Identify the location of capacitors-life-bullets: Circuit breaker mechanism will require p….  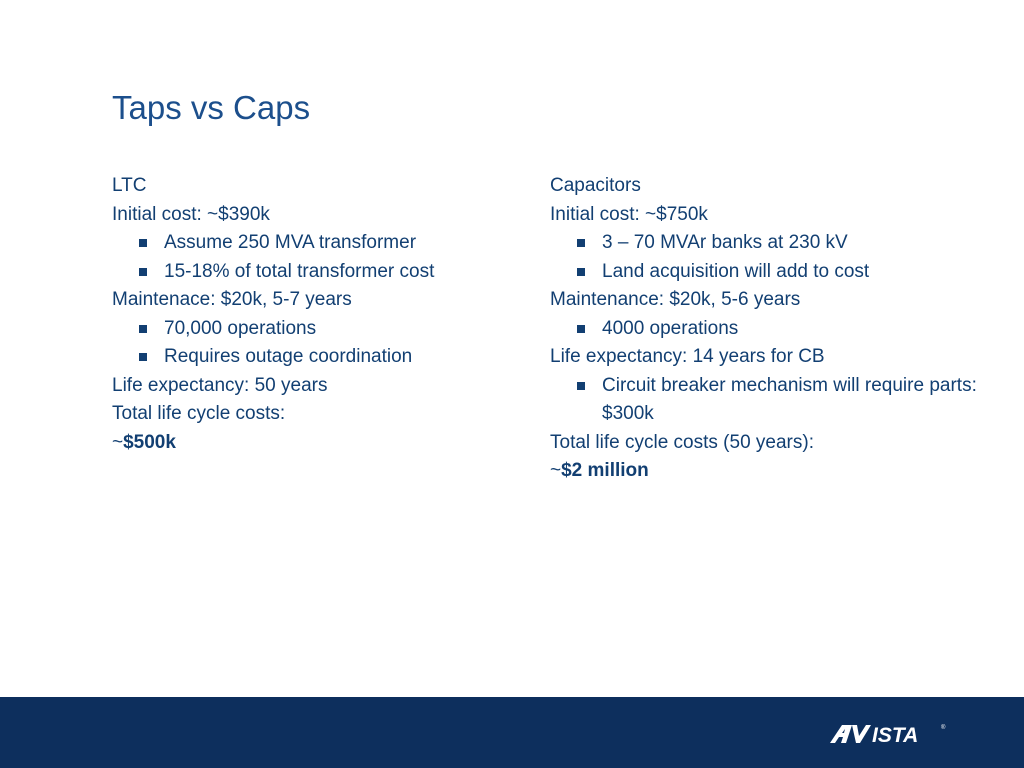
(767, 400).